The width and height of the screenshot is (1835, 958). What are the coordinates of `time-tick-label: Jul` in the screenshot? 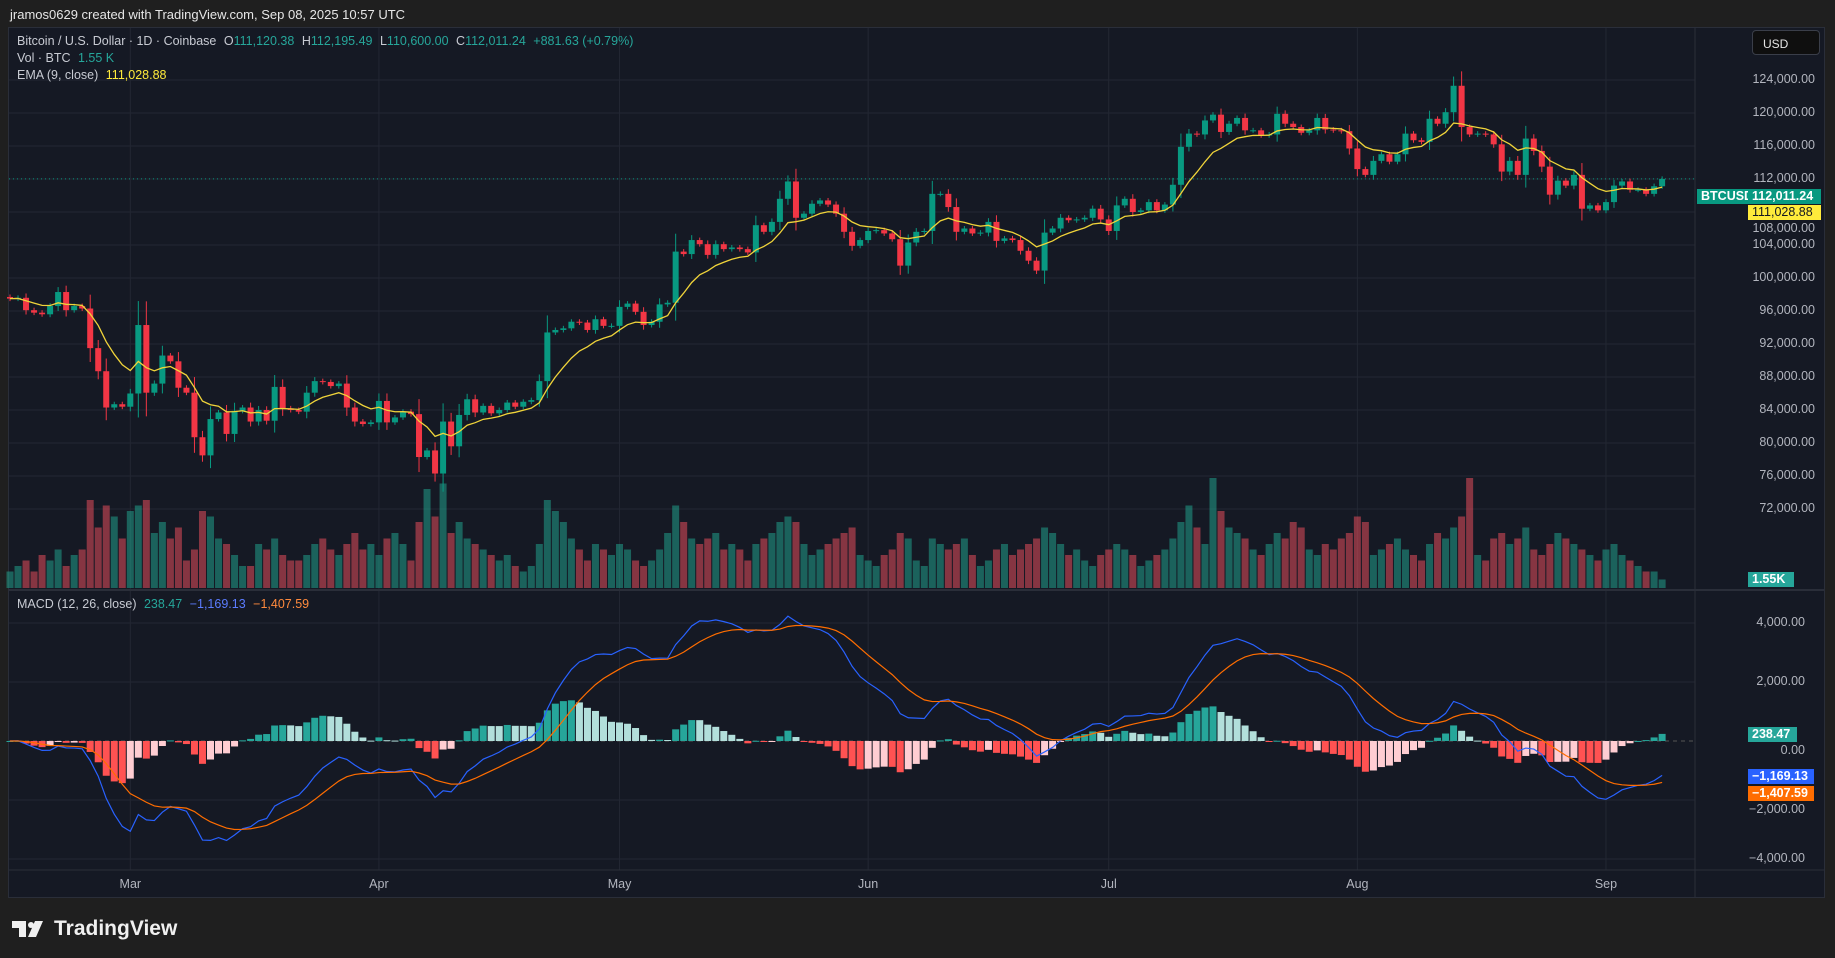 It's located at (1108, 884).